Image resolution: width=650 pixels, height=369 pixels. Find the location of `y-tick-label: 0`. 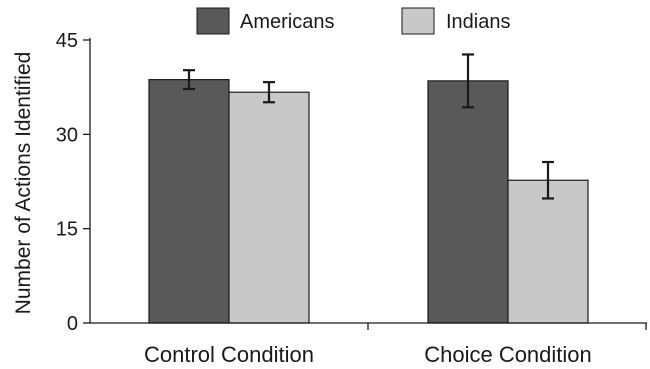

y-tick-label: 0 is located at coordinates (72, 324).